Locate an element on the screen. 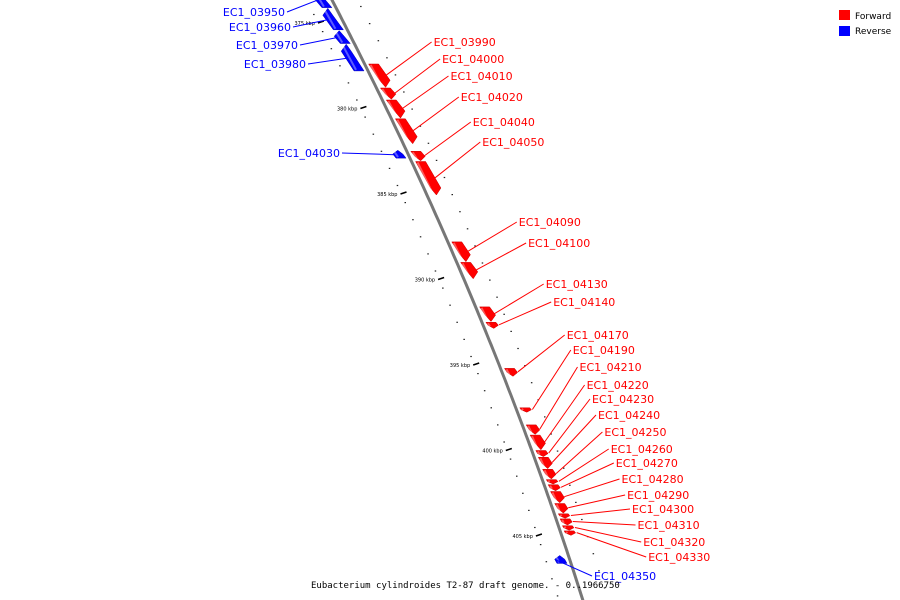 The image size is (900, 600). gene-label: EC1_04100 is located at coordinates (559, 243).